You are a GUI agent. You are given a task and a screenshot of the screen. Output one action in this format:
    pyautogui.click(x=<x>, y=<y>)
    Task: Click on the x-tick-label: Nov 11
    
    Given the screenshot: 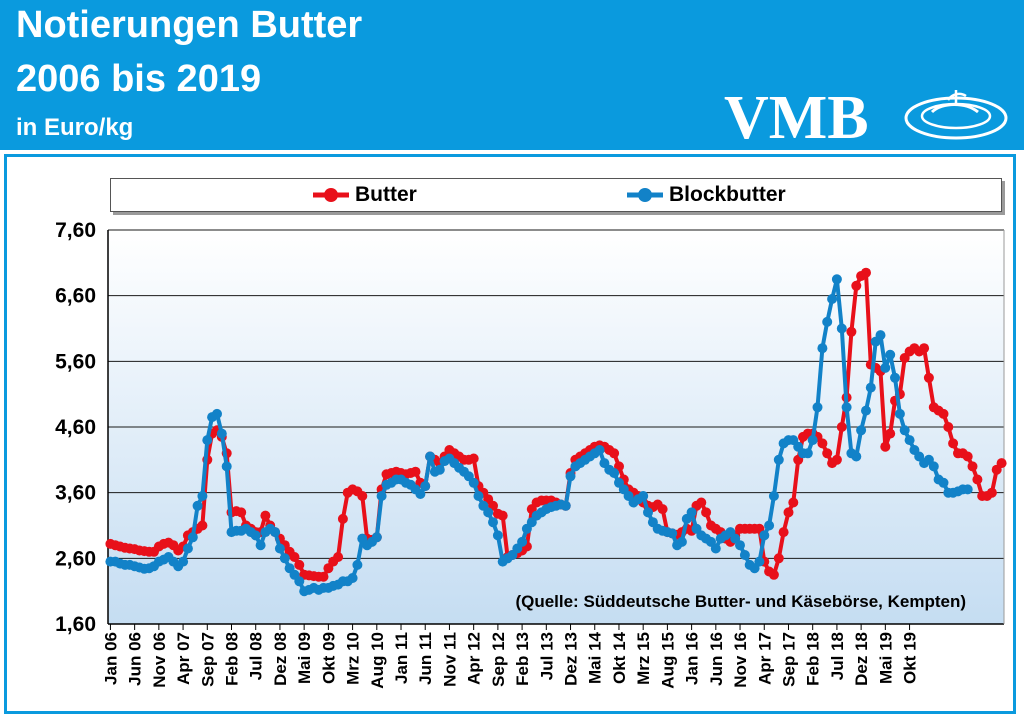 What is the action you would take?
    pyautogui.click(x=449, y=659)
    